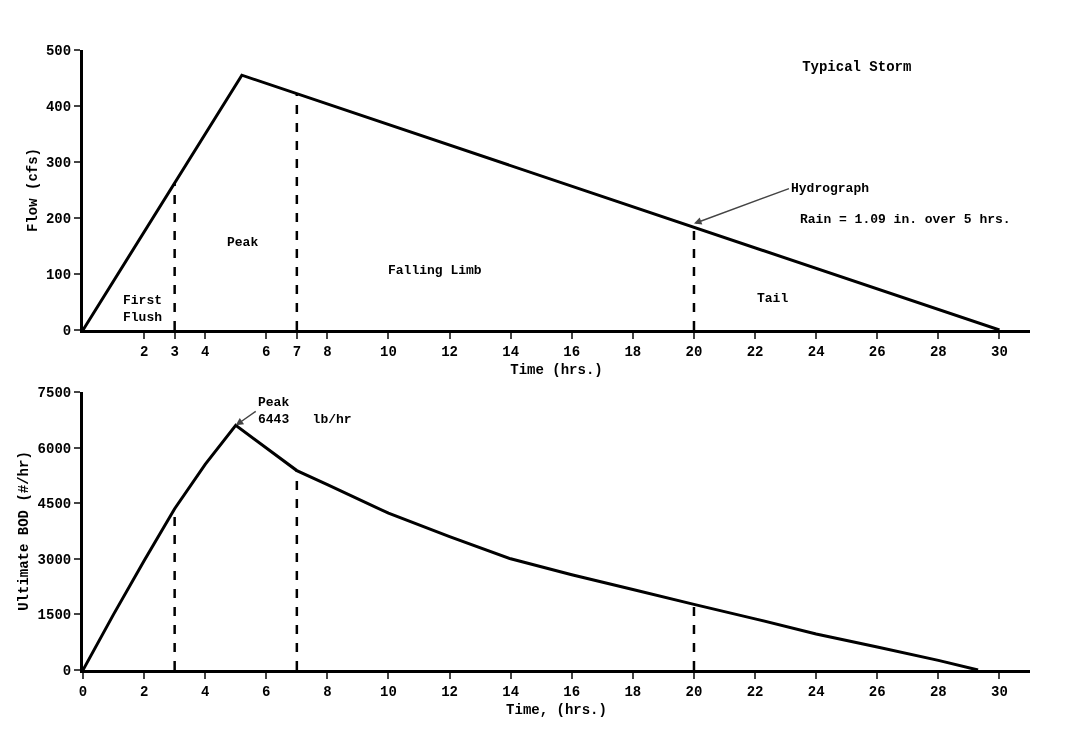  What do you see at coordinates (305, 411) in the screenshot?
I see `annotation: Peak 6443 lb/hr` at bounding box center [305, 411].